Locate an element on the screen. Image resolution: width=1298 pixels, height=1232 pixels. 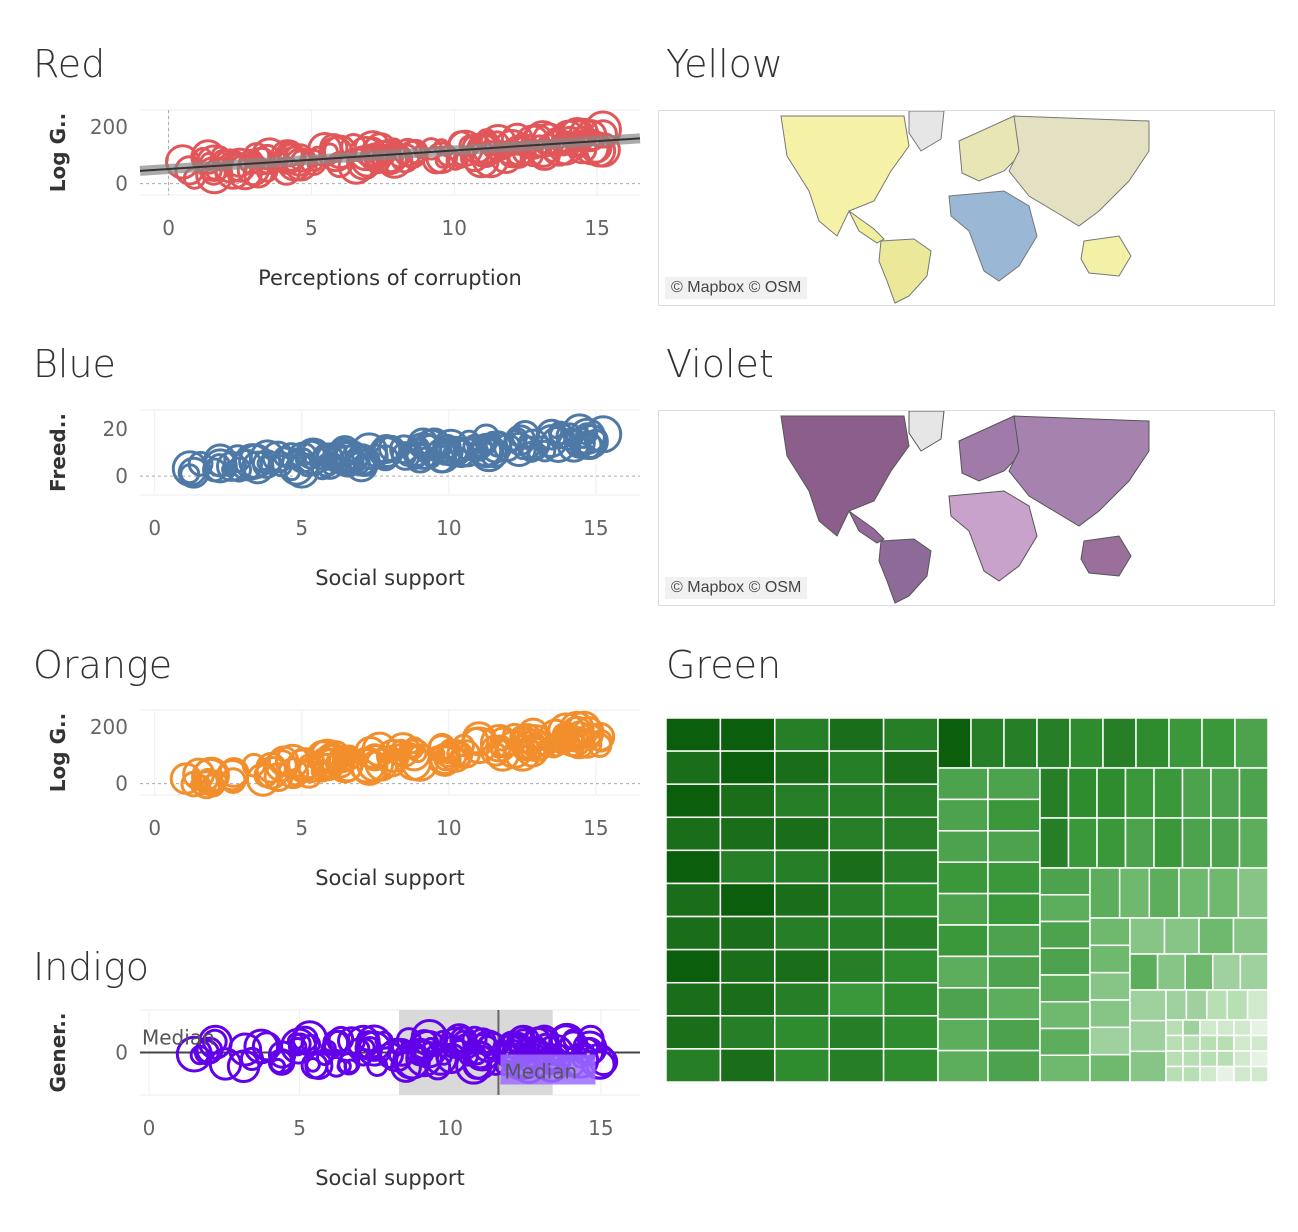
central-america-shape is located at coordinates (866, 227).